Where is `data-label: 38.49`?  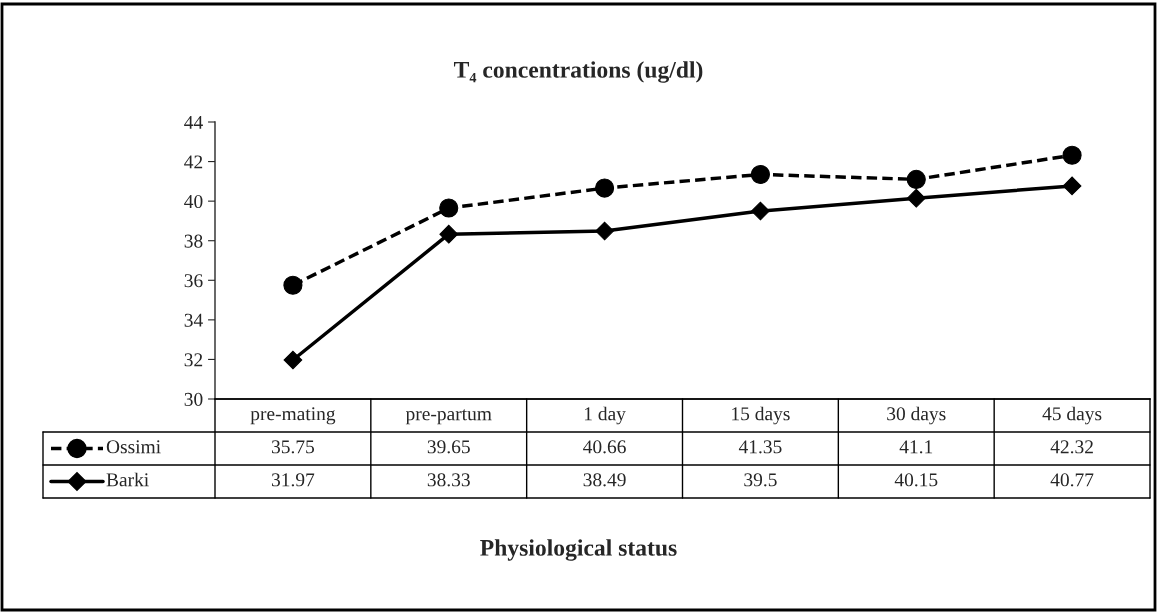
data-label: 38.49 is located at coordinates (604, 480).